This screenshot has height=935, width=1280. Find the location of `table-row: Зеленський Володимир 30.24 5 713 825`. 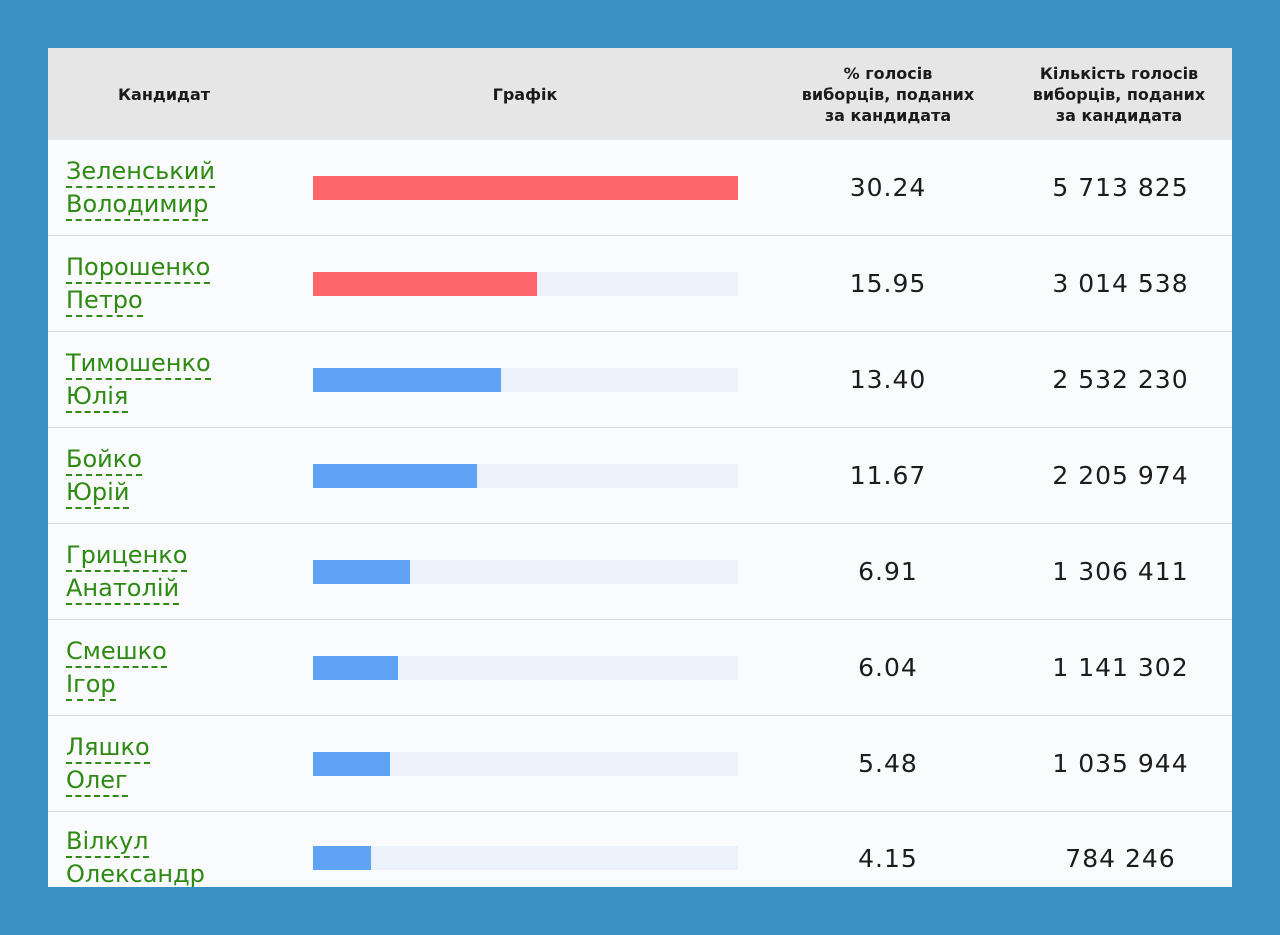

table-row: Зеленський Володимир 30.24 5 713 825 is located at coordinates (640, 188).